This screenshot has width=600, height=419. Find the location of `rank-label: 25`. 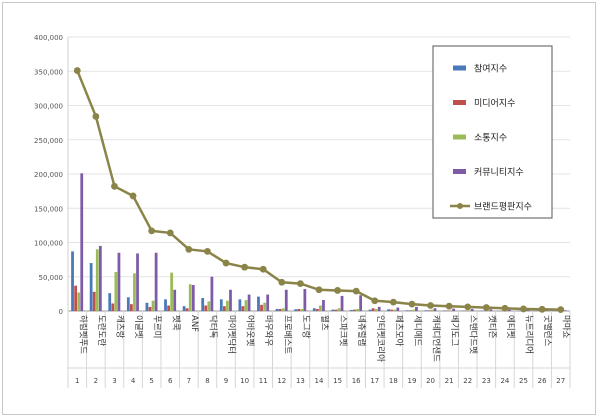

rank-label: 25 is located at coordinates (523, 381).